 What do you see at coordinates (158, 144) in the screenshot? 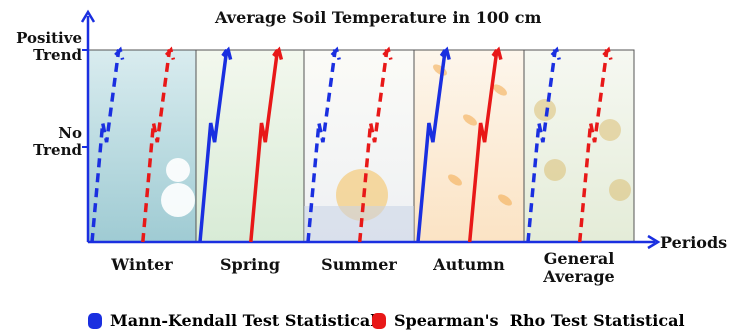
I see `trend-line-spearman-winter` at bounding box center [158, 144].